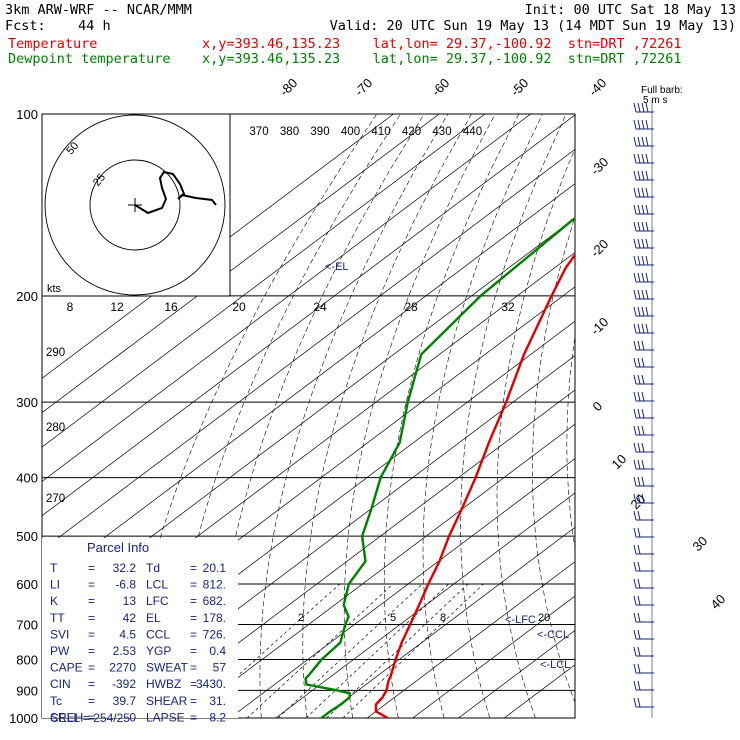 The image size is (740, 740). What do you see at coordinates (215, 568) in the screenshot?
I see `parcel-param-value: 20.1` at bounding box center [215, 568].